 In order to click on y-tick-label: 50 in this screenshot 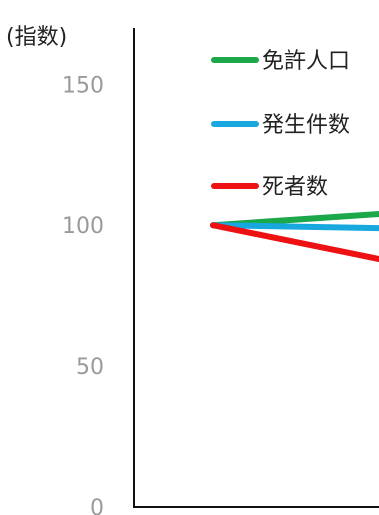, I will do `click(90, 367)`.